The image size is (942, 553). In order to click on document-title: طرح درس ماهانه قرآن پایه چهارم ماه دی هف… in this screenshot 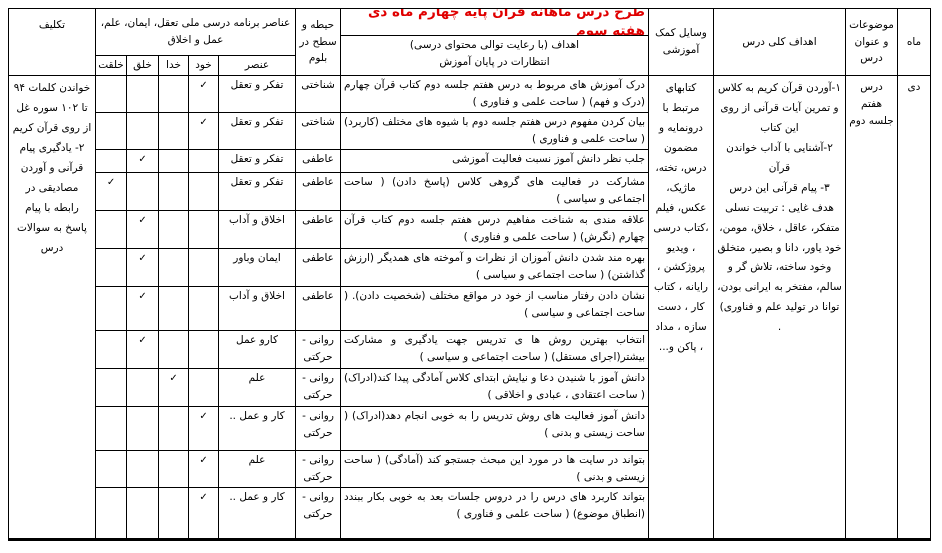, I will do `click(494, 22)`.